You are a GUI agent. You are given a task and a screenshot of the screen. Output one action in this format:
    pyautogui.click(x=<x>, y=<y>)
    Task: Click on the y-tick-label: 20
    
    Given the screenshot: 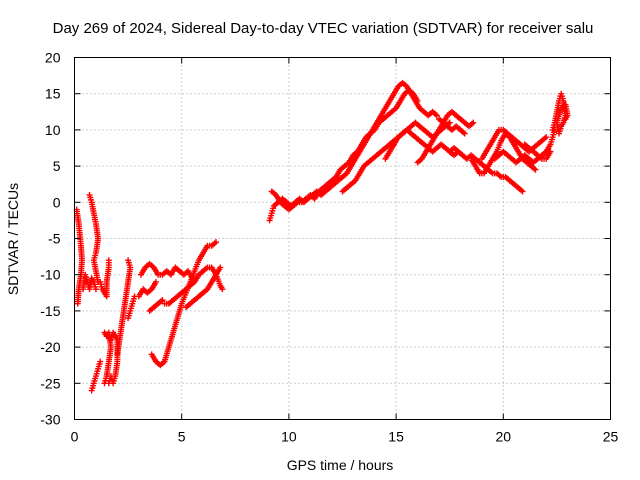 What is the action you would take?
    pyautogui.click(x=53, y=58)
    